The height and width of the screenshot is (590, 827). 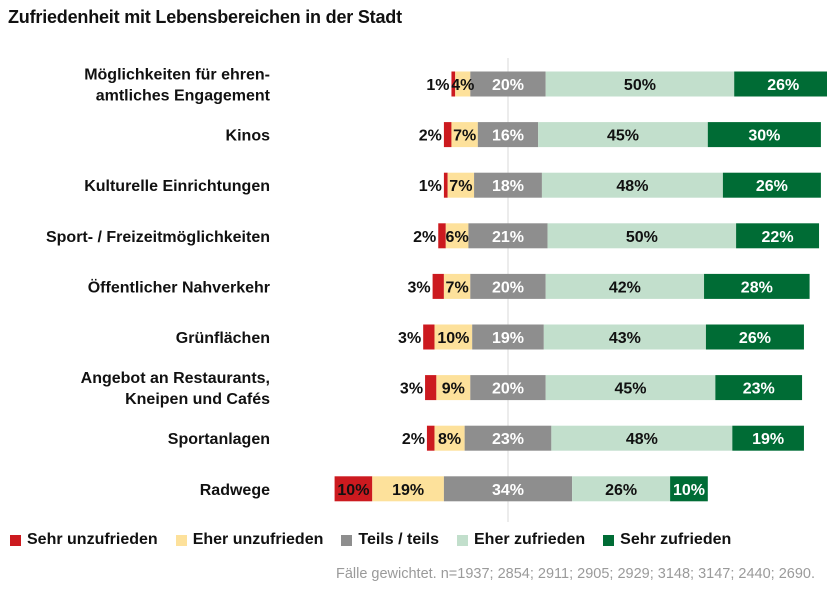 What do you see at coordinates (15, 540) in the screenshot?
I see `legend-swatch-sehr-unzufrieden` at bounding box center [15, 540].